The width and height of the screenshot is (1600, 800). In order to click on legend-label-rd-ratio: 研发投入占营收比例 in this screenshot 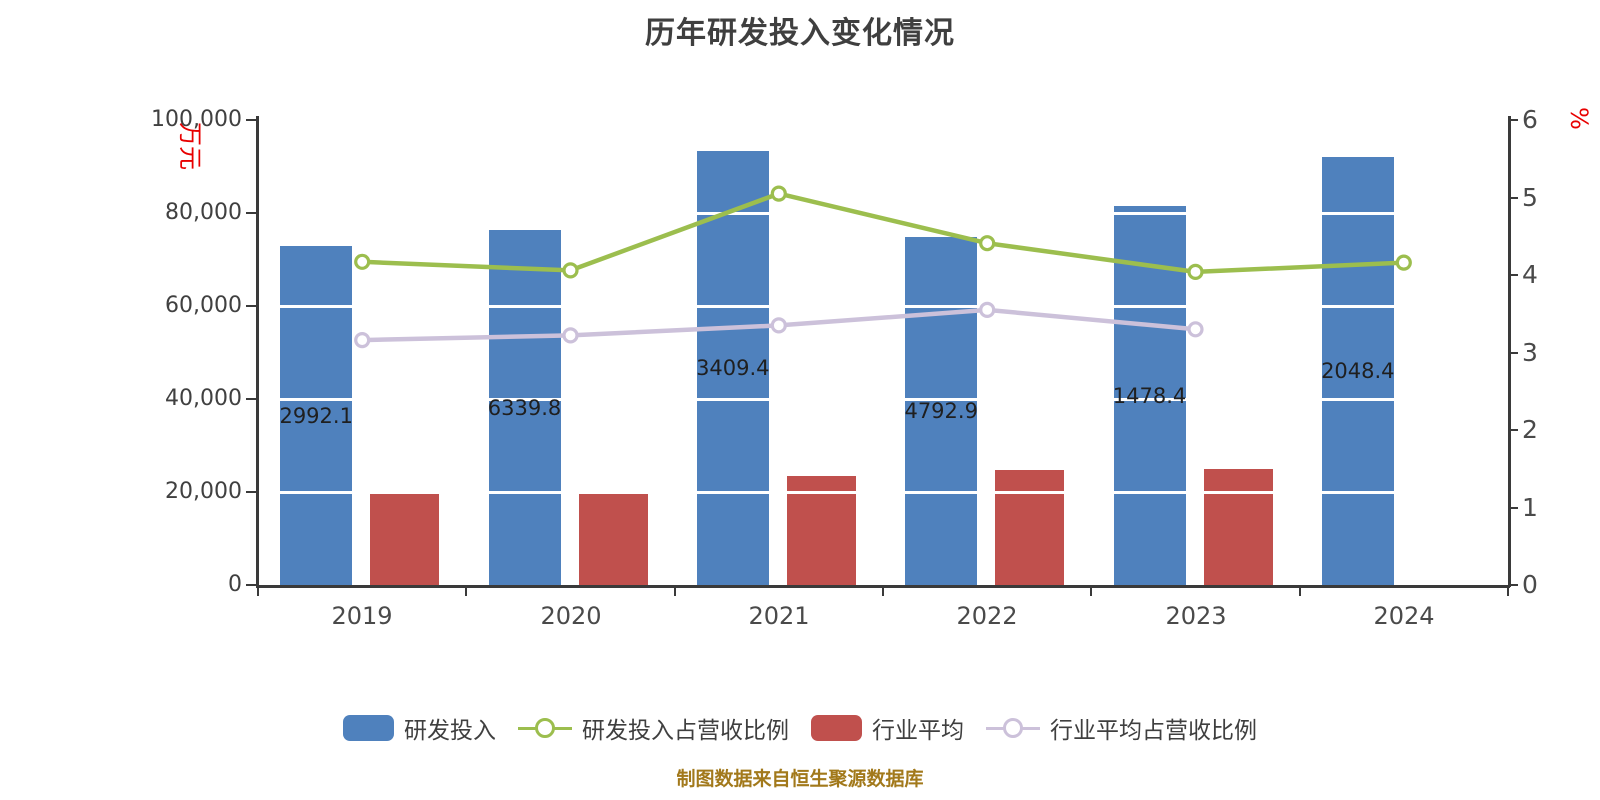, I will do `click(685, 731)`.